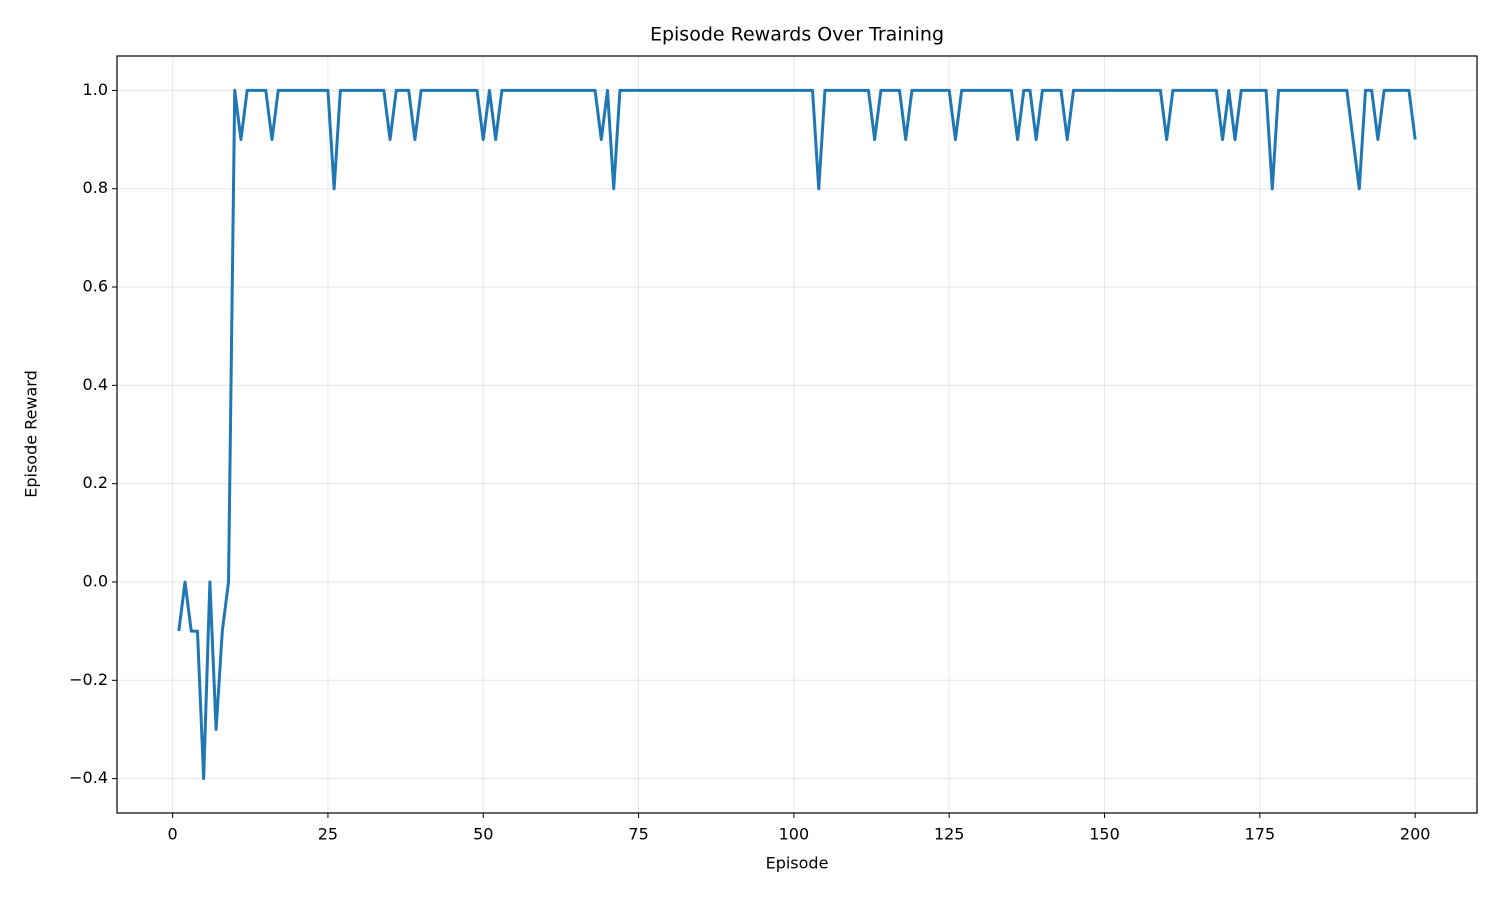 The image size is (1500, 900). Describe the element at coordinates (95, 89) in the screenshot. I see `y-tick-label: 1.0` at that location.